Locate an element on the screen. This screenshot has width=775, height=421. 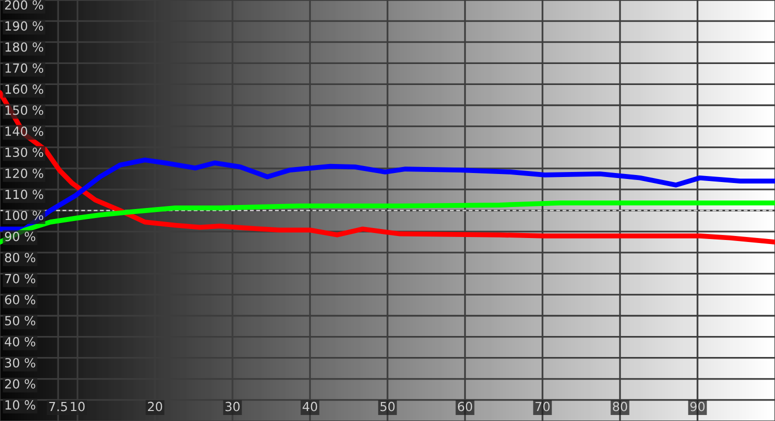
x-tick-label: 90 is located at coordinates (697, 407).